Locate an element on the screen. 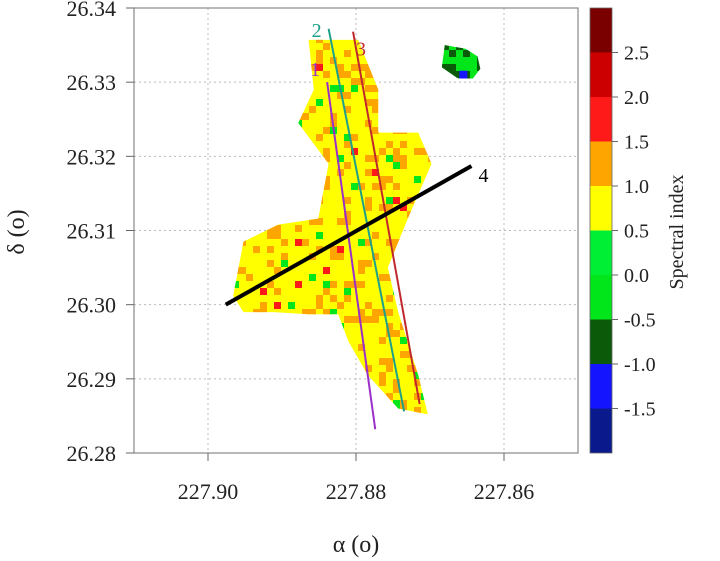 Image resolution: width=720 pixels, height=561 pixels. y-tick-label: 26.34 is located at coordinates (92, 10).